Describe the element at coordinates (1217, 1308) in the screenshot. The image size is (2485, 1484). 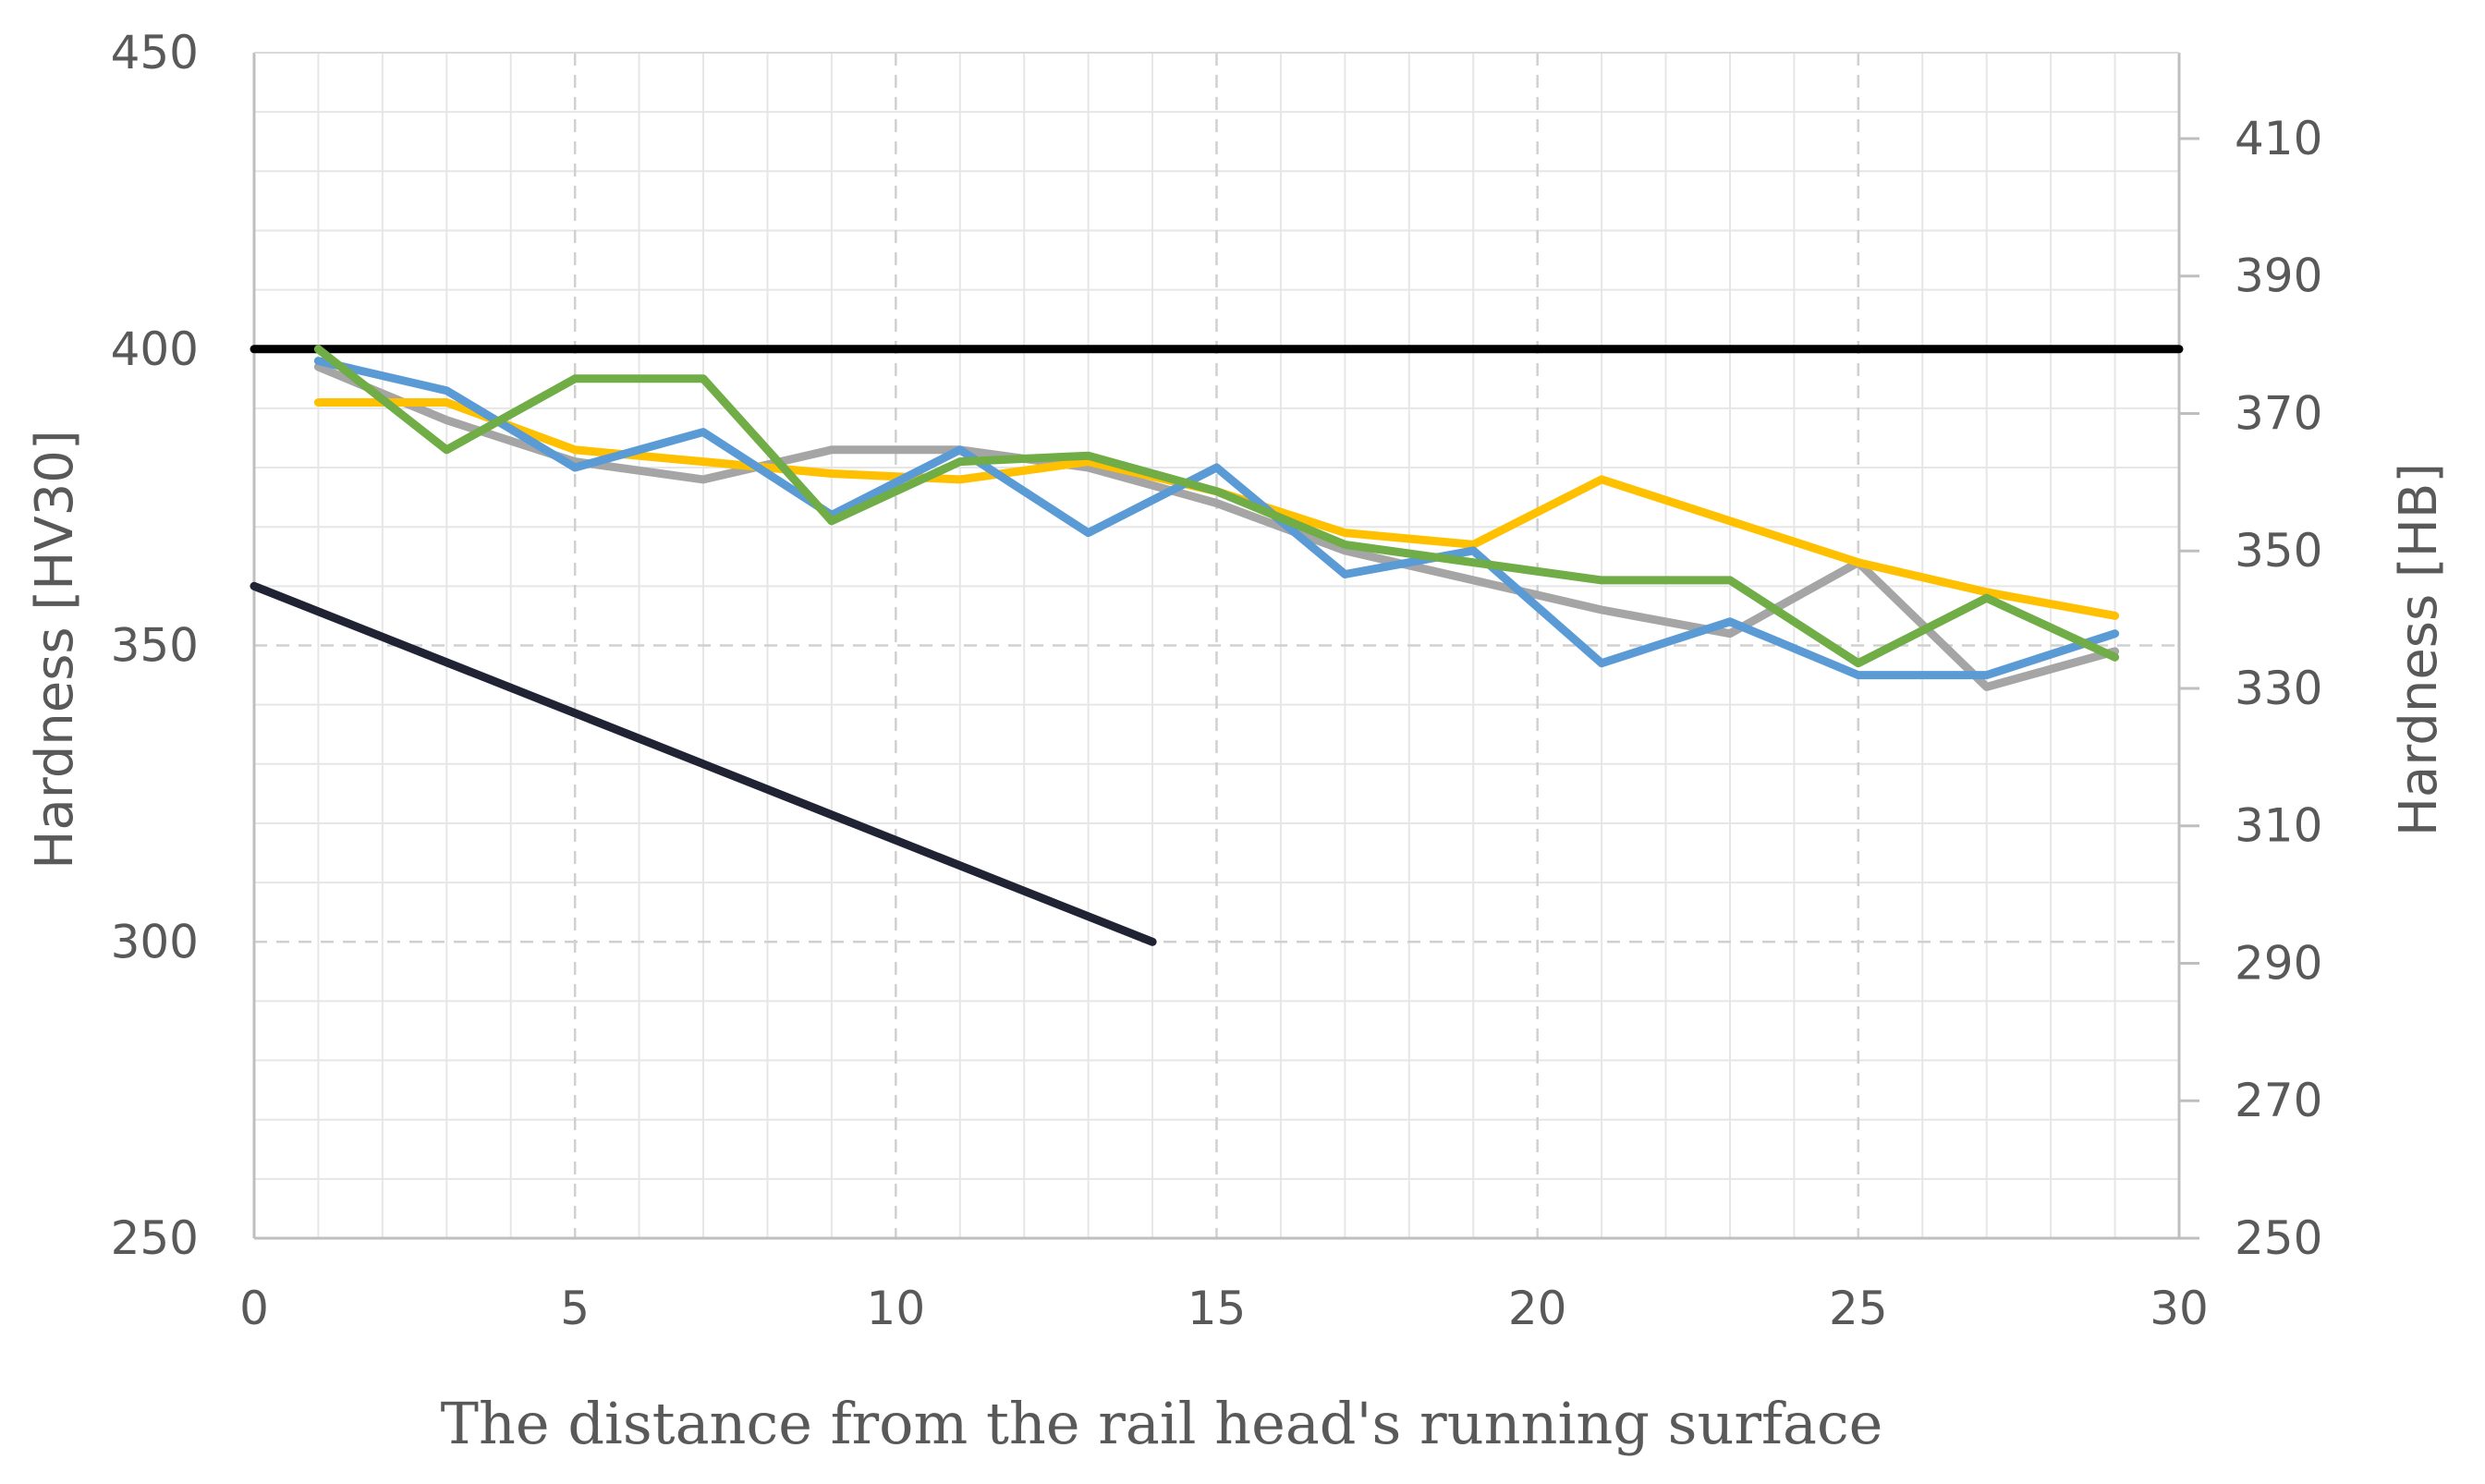
I see `x-tick-label: 15` at that location.